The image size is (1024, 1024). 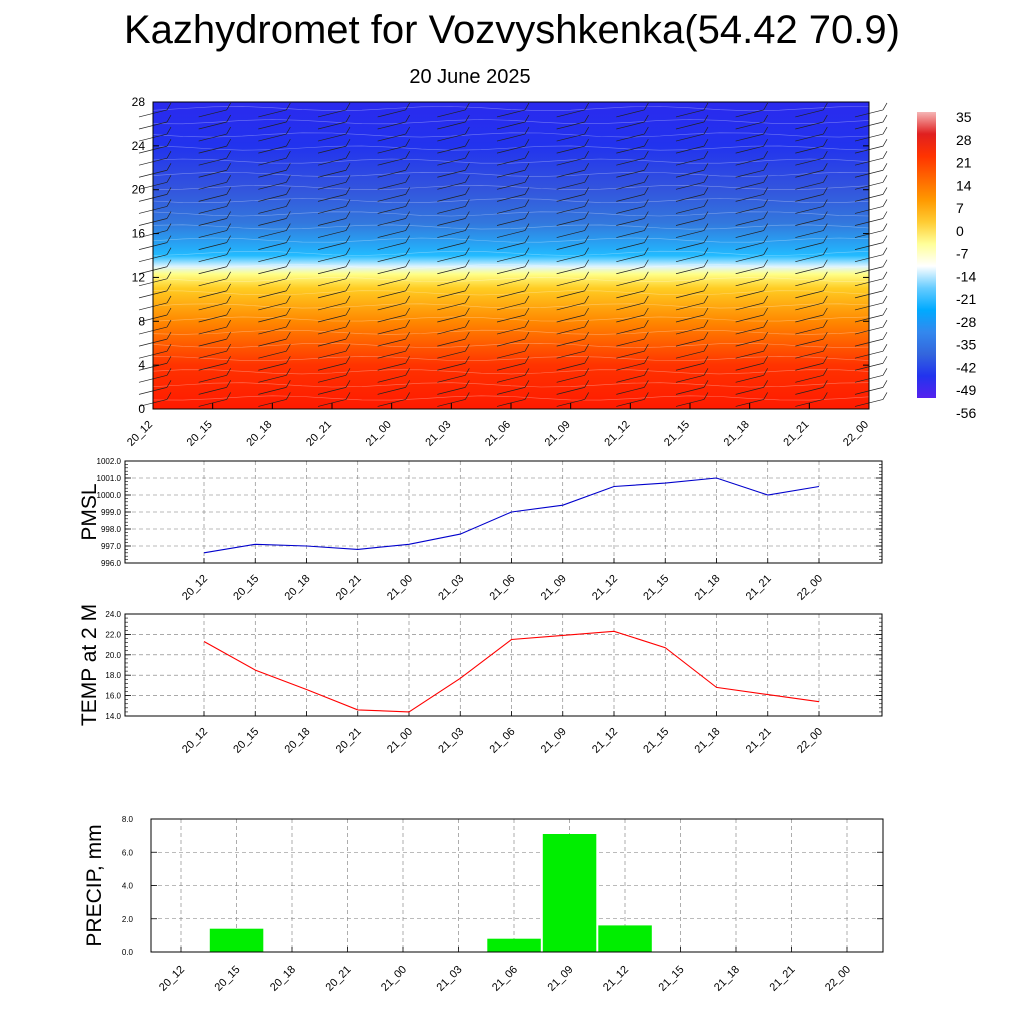 I want to click on colorbar-label: 35, so click(x=964, y=117).